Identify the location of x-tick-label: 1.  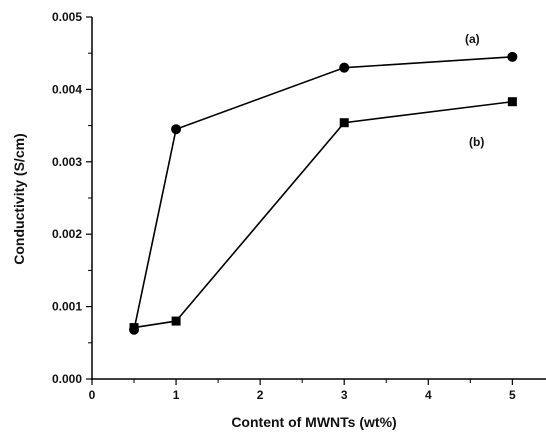
(176, 395).